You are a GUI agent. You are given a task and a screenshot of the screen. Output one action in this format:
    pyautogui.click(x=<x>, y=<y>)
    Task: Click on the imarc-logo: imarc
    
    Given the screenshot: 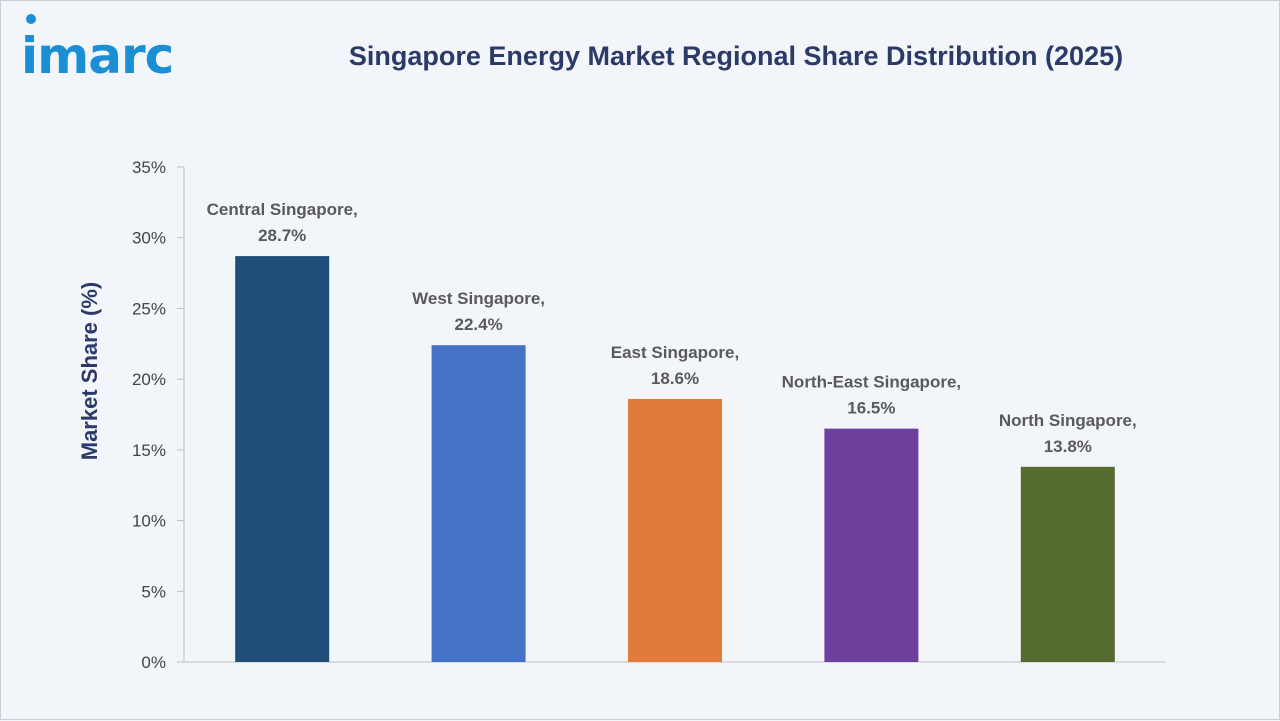 What is the action you would take?
    pyautogui.click(x=97, y=56)
    